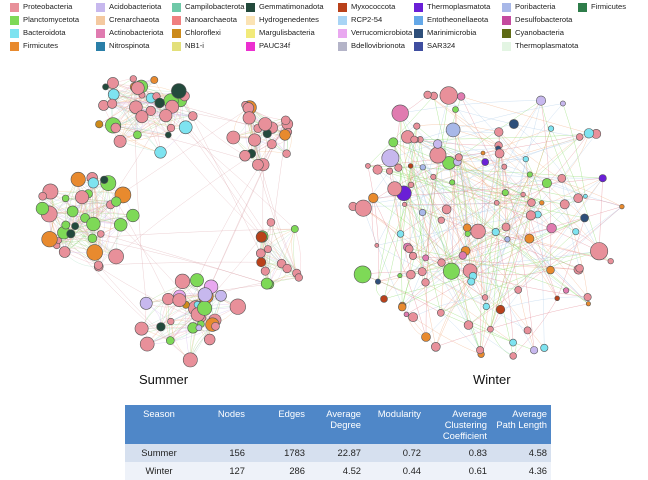 The image size is (648, 480). I want to click on legend-item: SAR324, so click(434, 46).